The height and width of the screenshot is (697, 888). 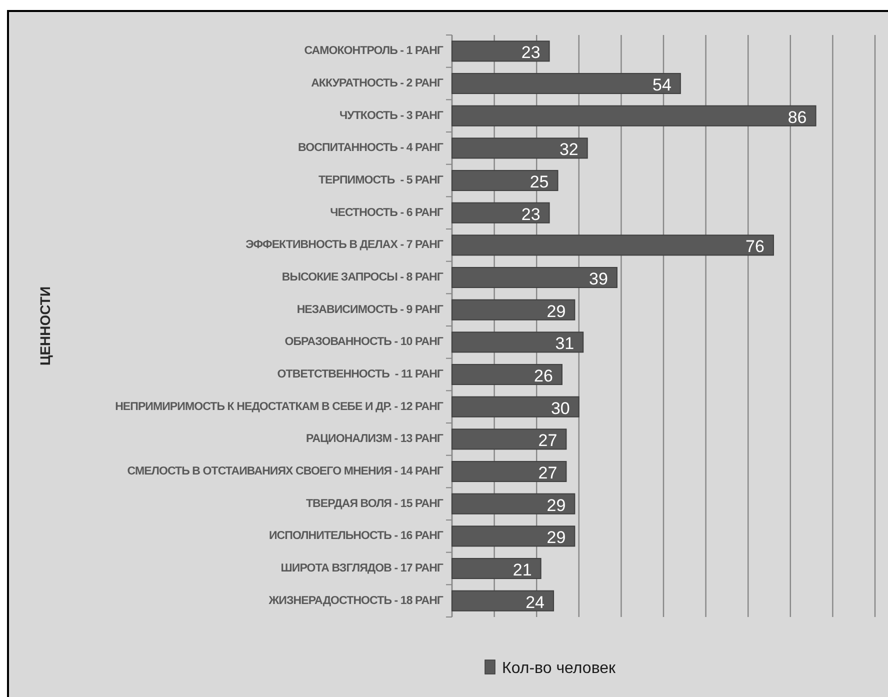 I want to click on data-label: 30, so click(x=560, y=408).